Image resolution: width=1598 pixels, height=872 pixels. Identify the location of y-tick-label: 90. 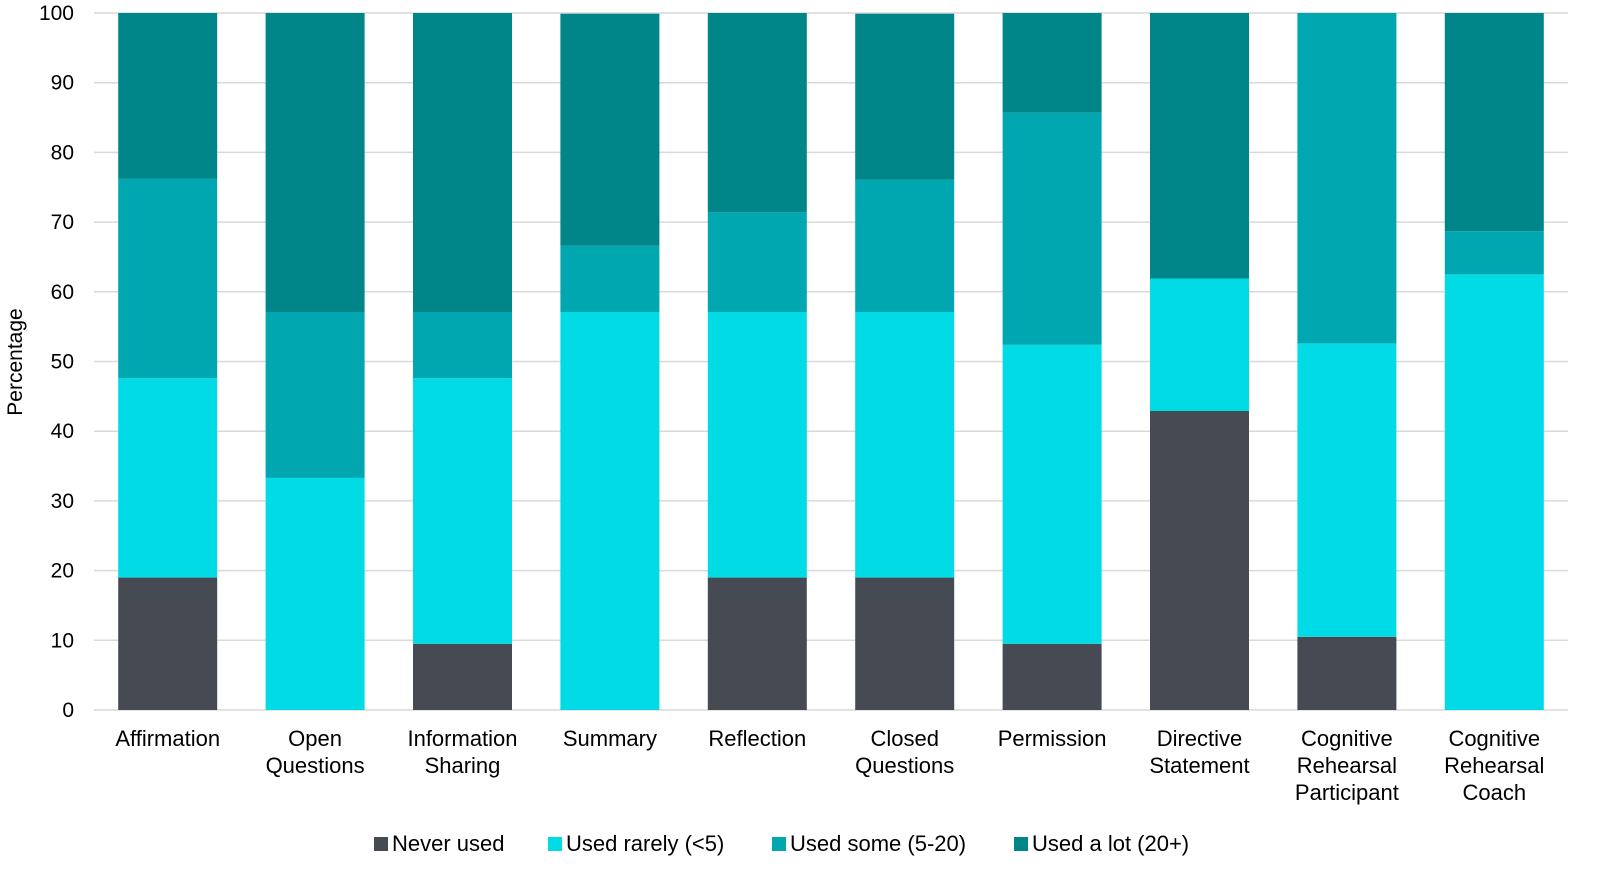
(62, 83).